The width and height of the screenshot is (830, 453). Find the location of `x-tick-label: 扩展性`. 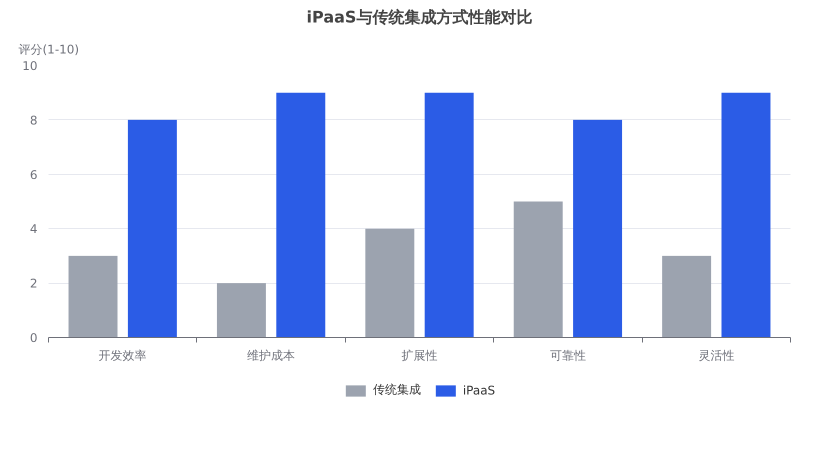

x-tick-label: 扩展性 is located at coordinates (420, 355).